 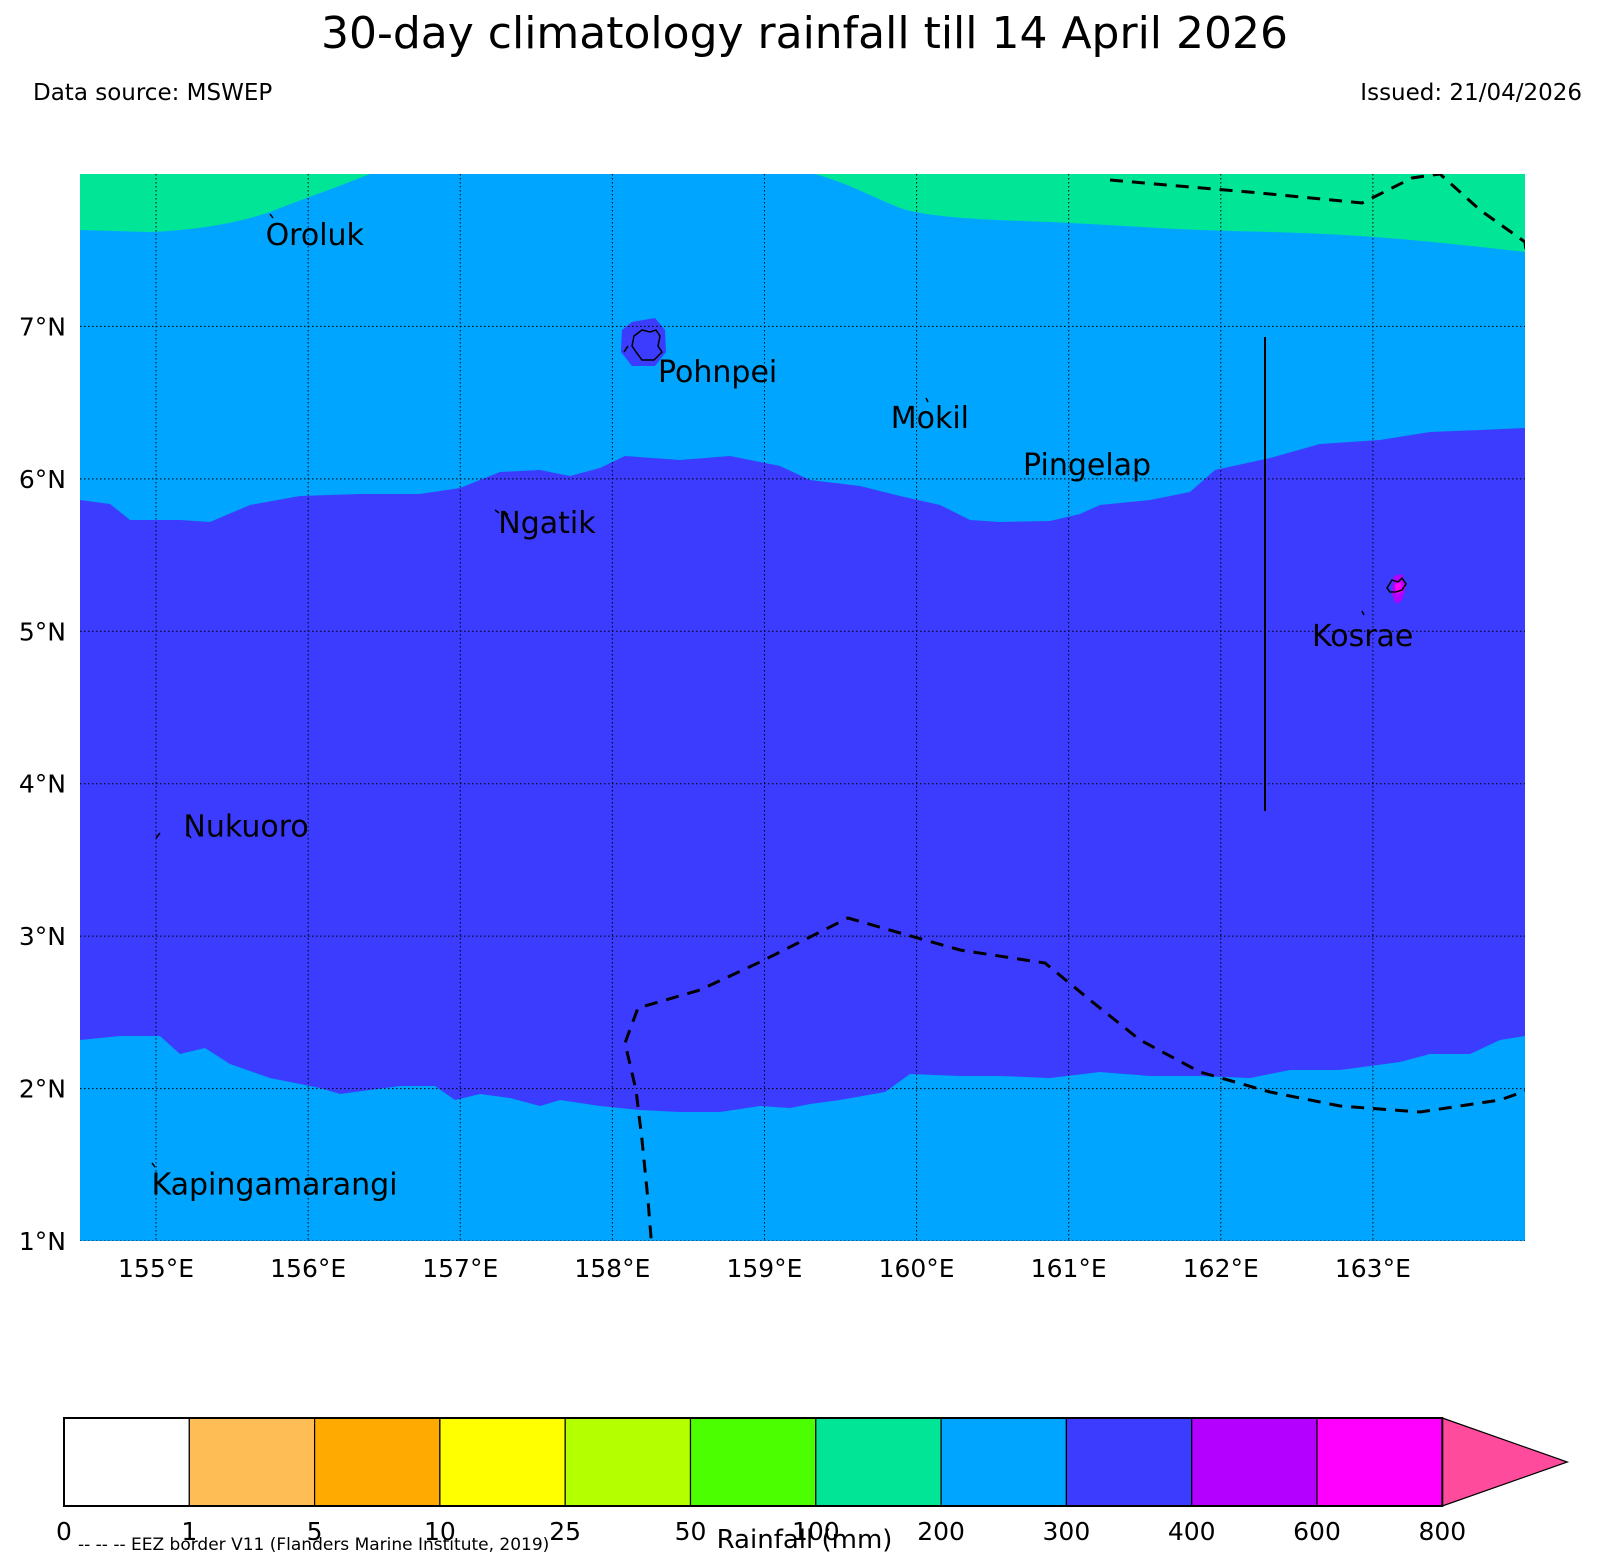 I want to click on lon-tick-label-157: 157°E, so click(x=460, y=1268).